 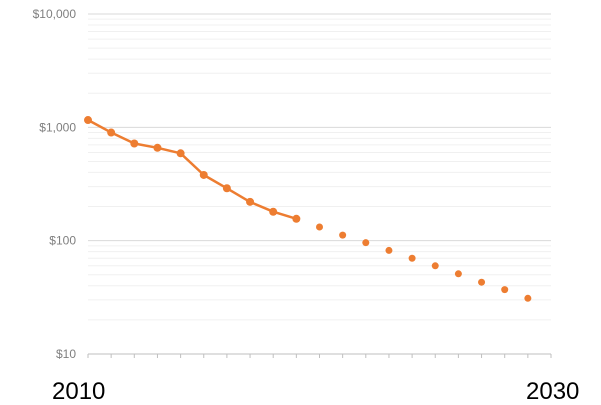 I want to click on y-tick-label: $100, so click(x=62, y=241).